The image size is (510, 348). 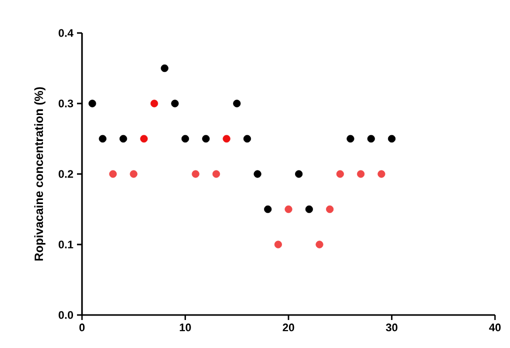 I want to click on y-tick-label: 0.3, so click(x=66, y=104).